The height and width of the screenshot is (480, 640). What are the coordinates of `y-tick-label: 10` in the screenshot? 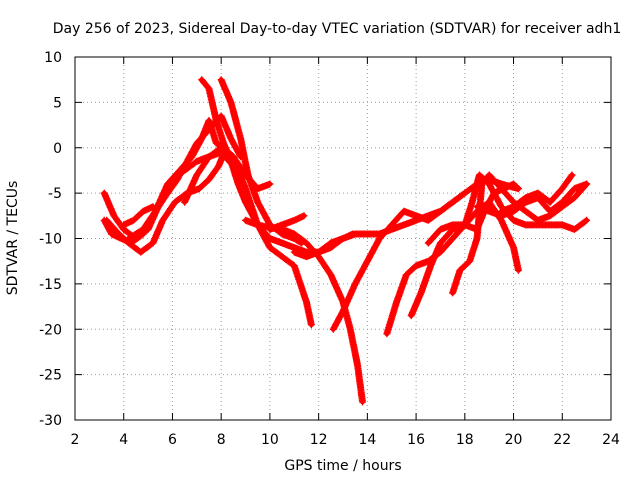 It's located at (53, 58).